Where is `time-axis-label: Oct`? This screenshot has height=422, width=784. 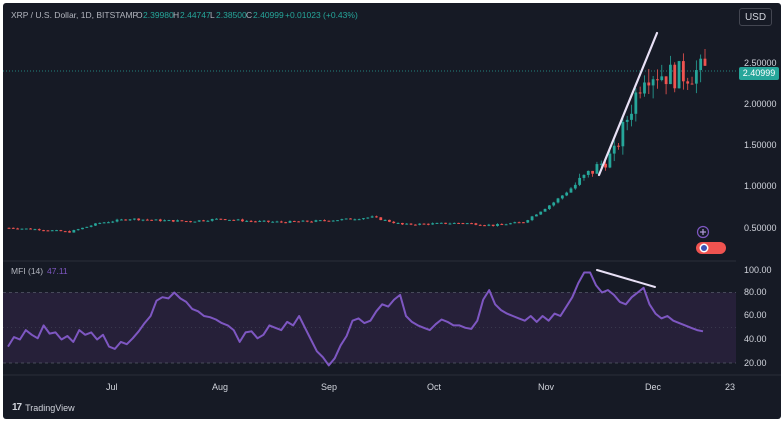
time-axis-label: Oct is located at coordinates (434, 387).